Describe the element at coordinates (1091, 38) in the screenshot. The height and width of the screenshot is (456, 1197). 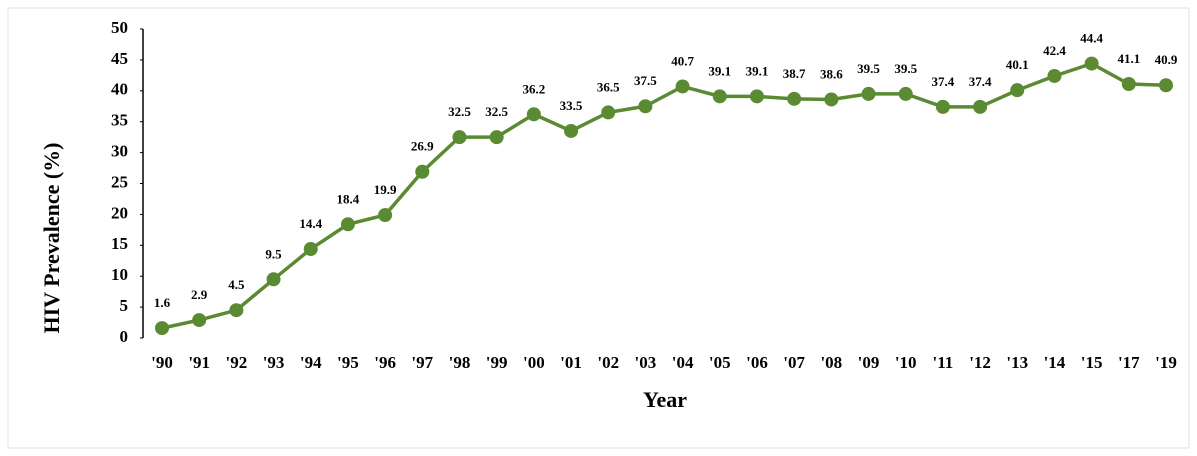
I see `data-label: 44.4` at that location.